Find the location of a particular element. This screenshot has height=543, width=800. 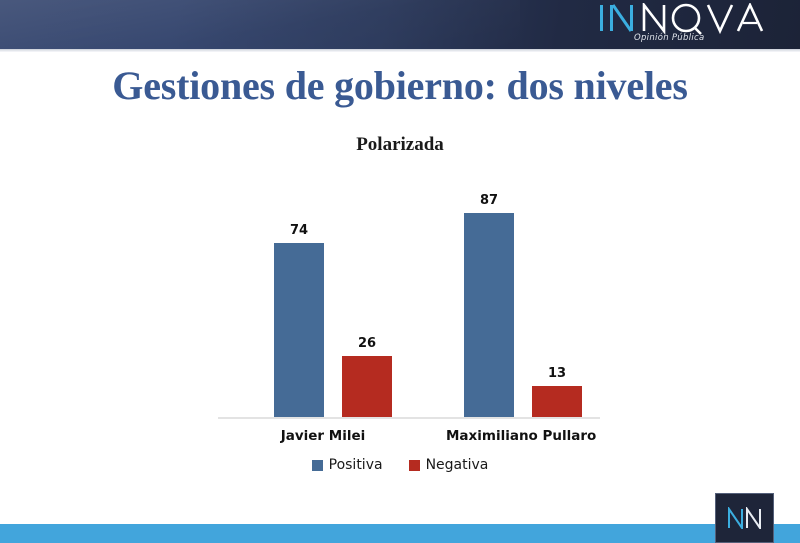

bar-negative-pullaro: 13 is located at coordinates (557, 391).